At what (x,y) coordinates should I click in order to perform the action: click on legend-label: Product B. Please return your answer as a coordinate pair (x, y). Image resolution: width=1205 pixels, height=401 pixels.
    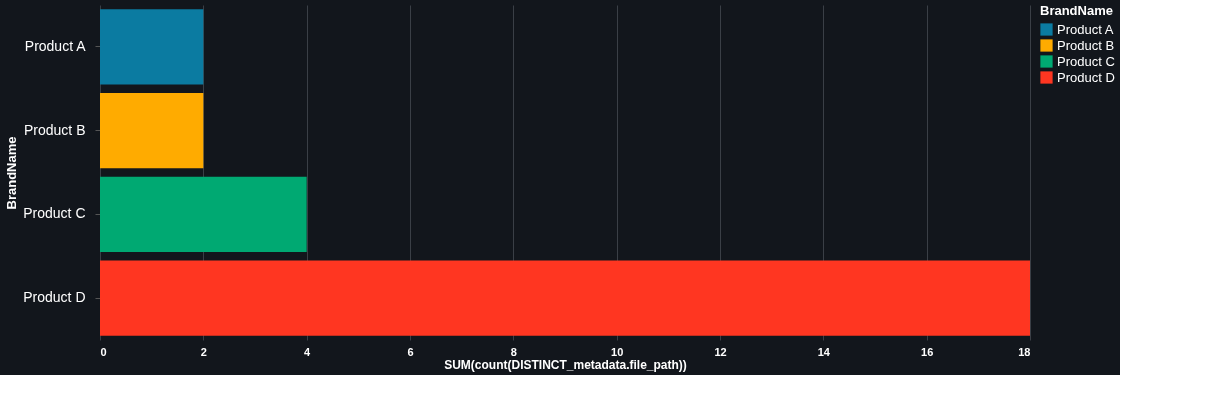
    Looking at the image, I should click on (1086, 45).